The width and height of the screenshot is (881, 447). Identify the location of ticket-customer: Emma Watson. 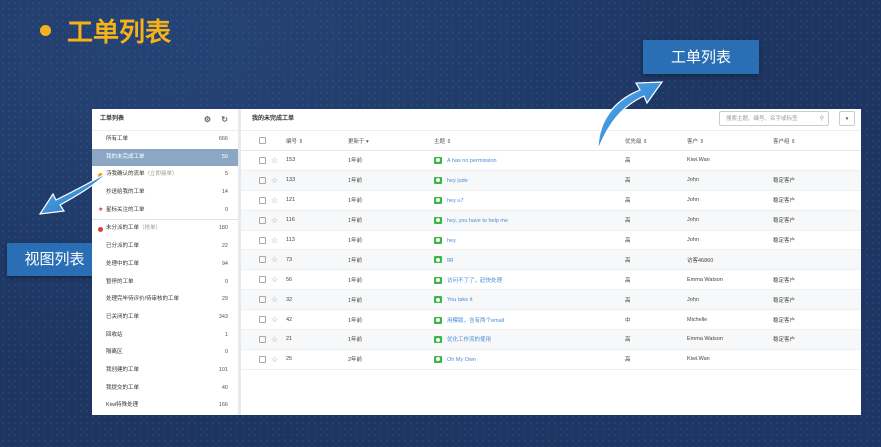
(730, 339).